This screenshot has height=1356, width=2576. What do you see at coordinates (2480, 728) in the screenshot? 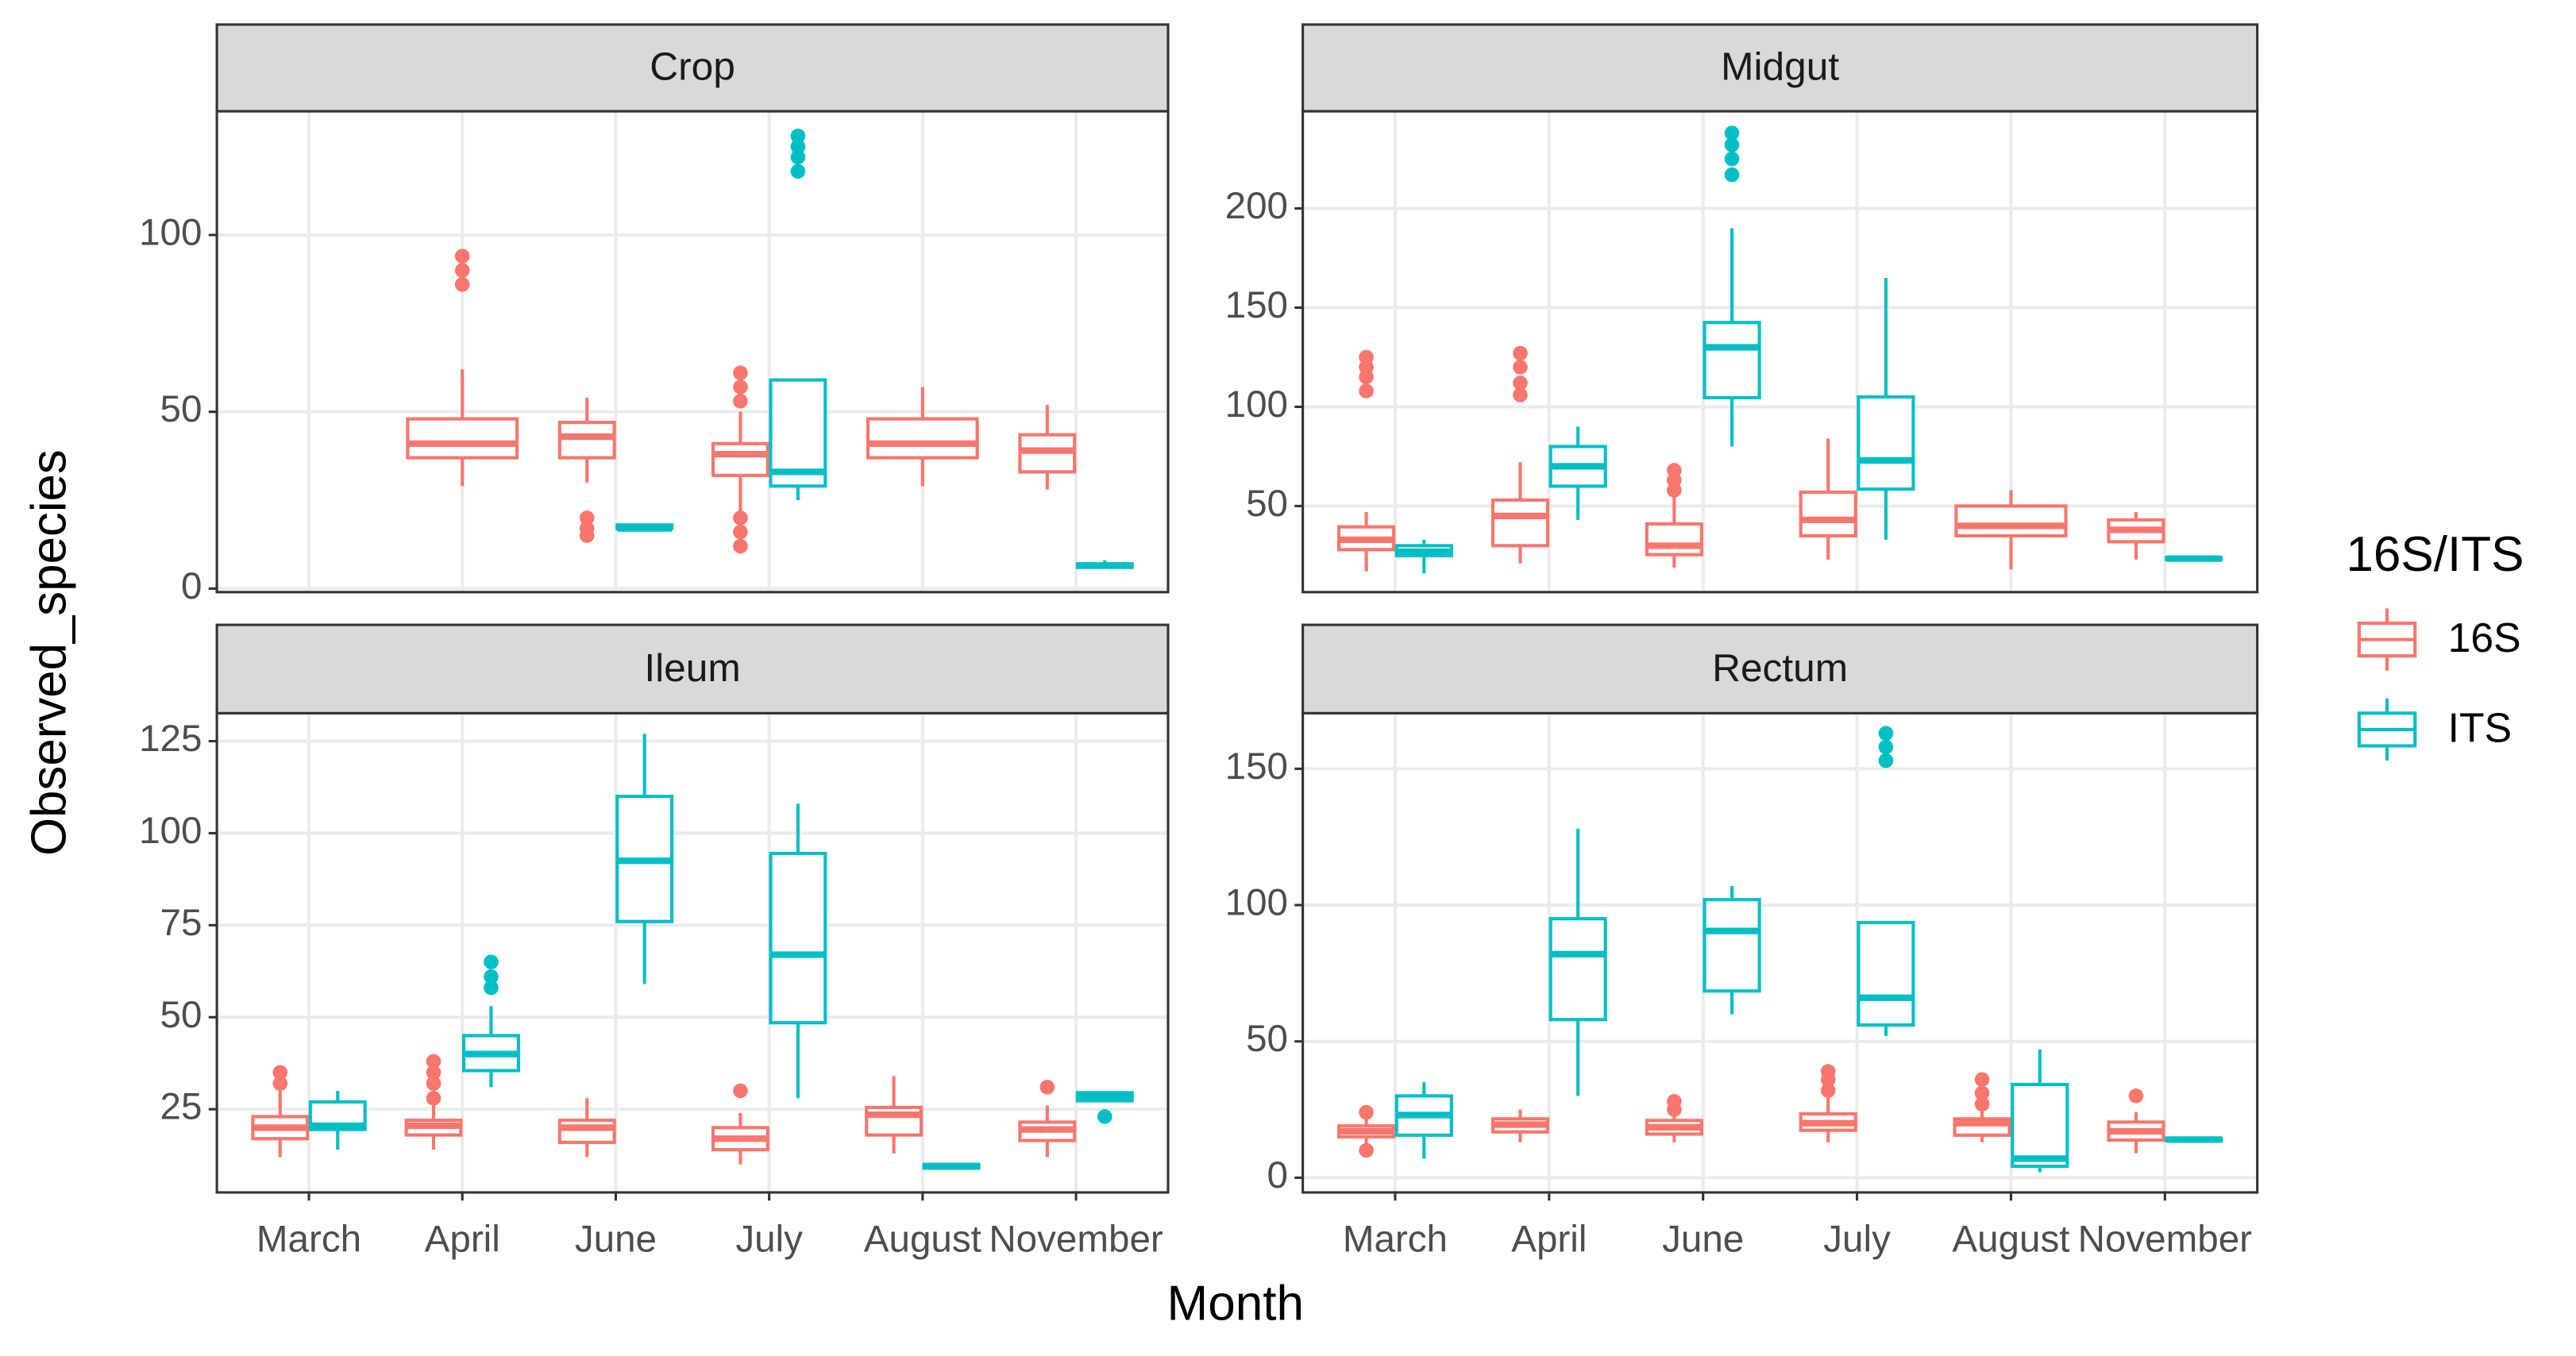
I see `legend-label: ITS` at bounding box center [2480, 728].